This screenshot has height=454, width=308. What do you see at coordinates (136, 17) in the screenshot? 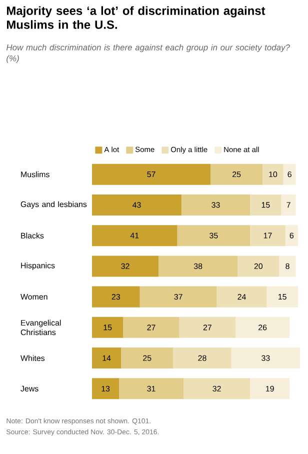
I see `chart-title: Majority sees ‘a lot’ of discrimination against Muslims in the U.S.` at bounding box center [136, 17].